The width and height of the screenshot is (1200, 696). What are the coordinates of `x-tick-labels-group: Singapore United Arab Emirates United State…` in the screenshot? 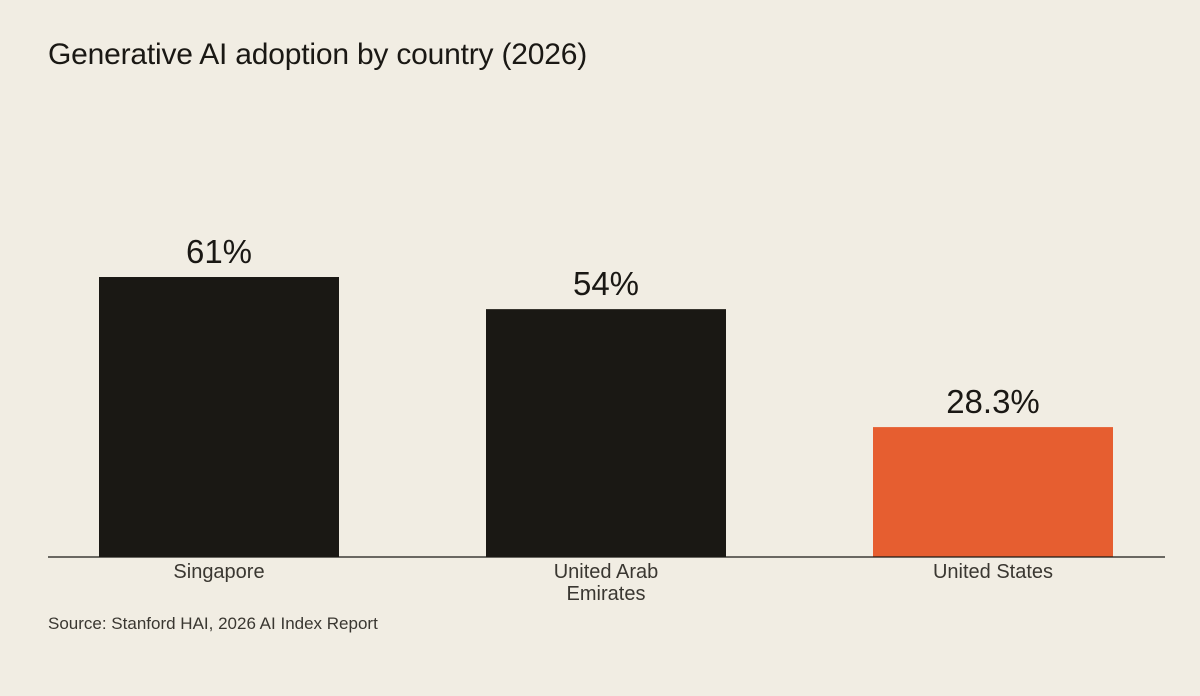 It's located at (613, 583).